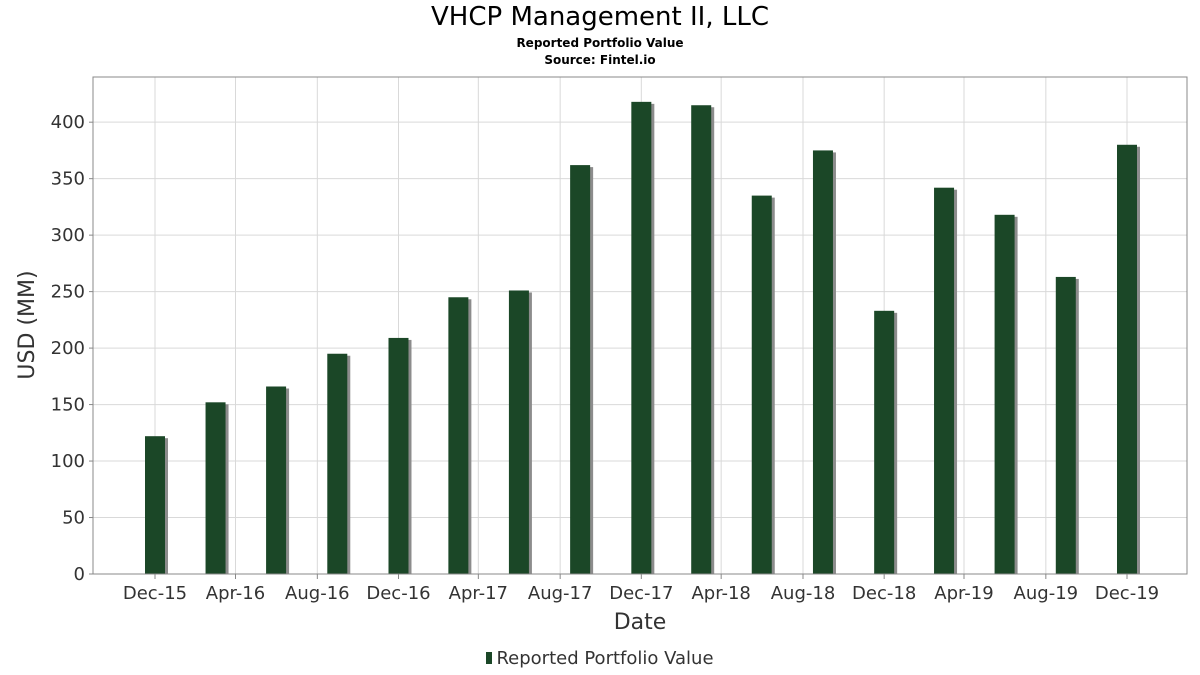 This screenshot has width=1200, height=675. I want to click on y-tick-label: 350, so click(68, 179).